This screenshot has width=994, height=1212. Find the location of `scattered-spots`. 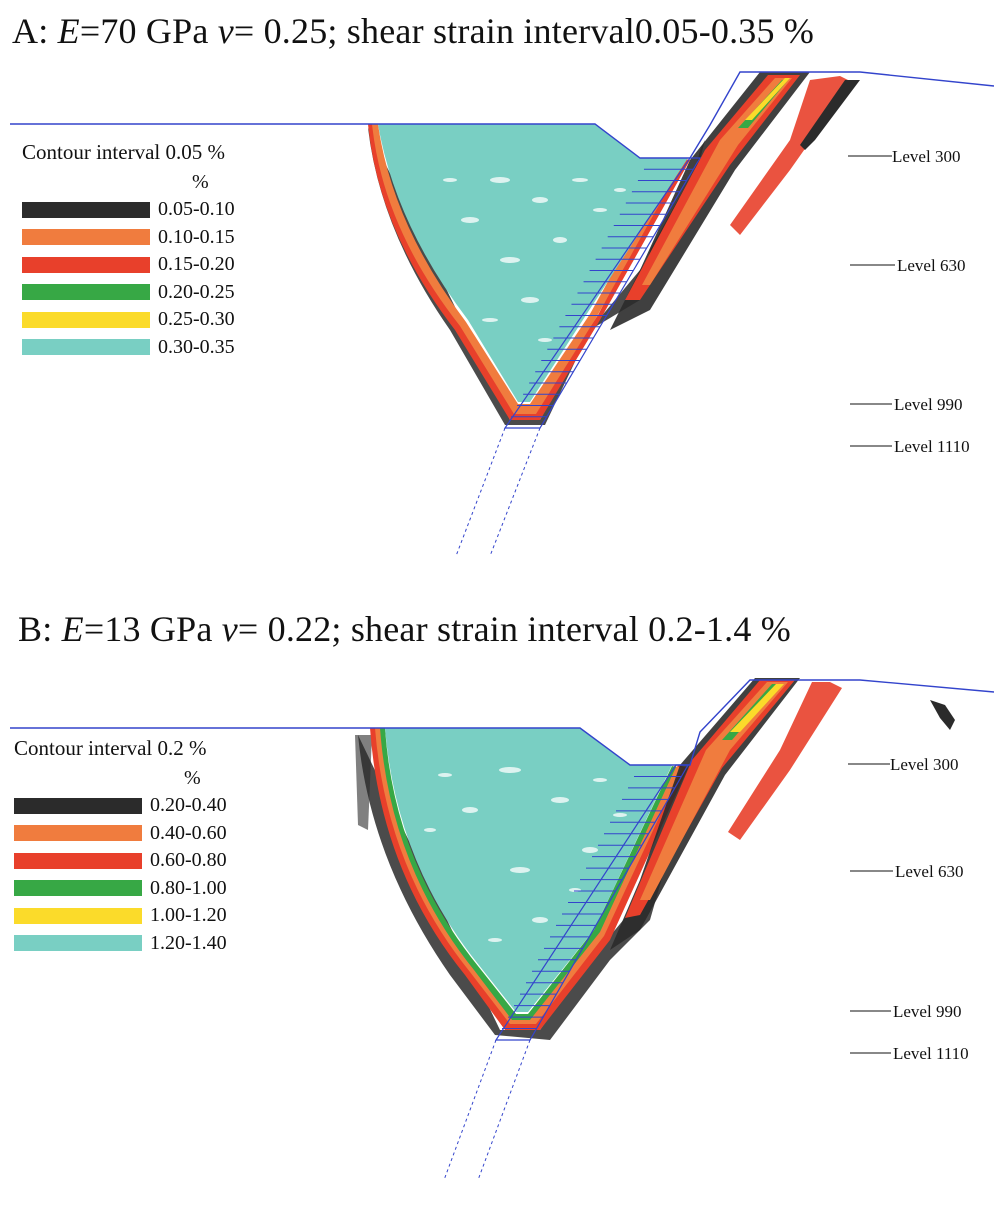

scattered-spots is located at coordinates (942, 715).